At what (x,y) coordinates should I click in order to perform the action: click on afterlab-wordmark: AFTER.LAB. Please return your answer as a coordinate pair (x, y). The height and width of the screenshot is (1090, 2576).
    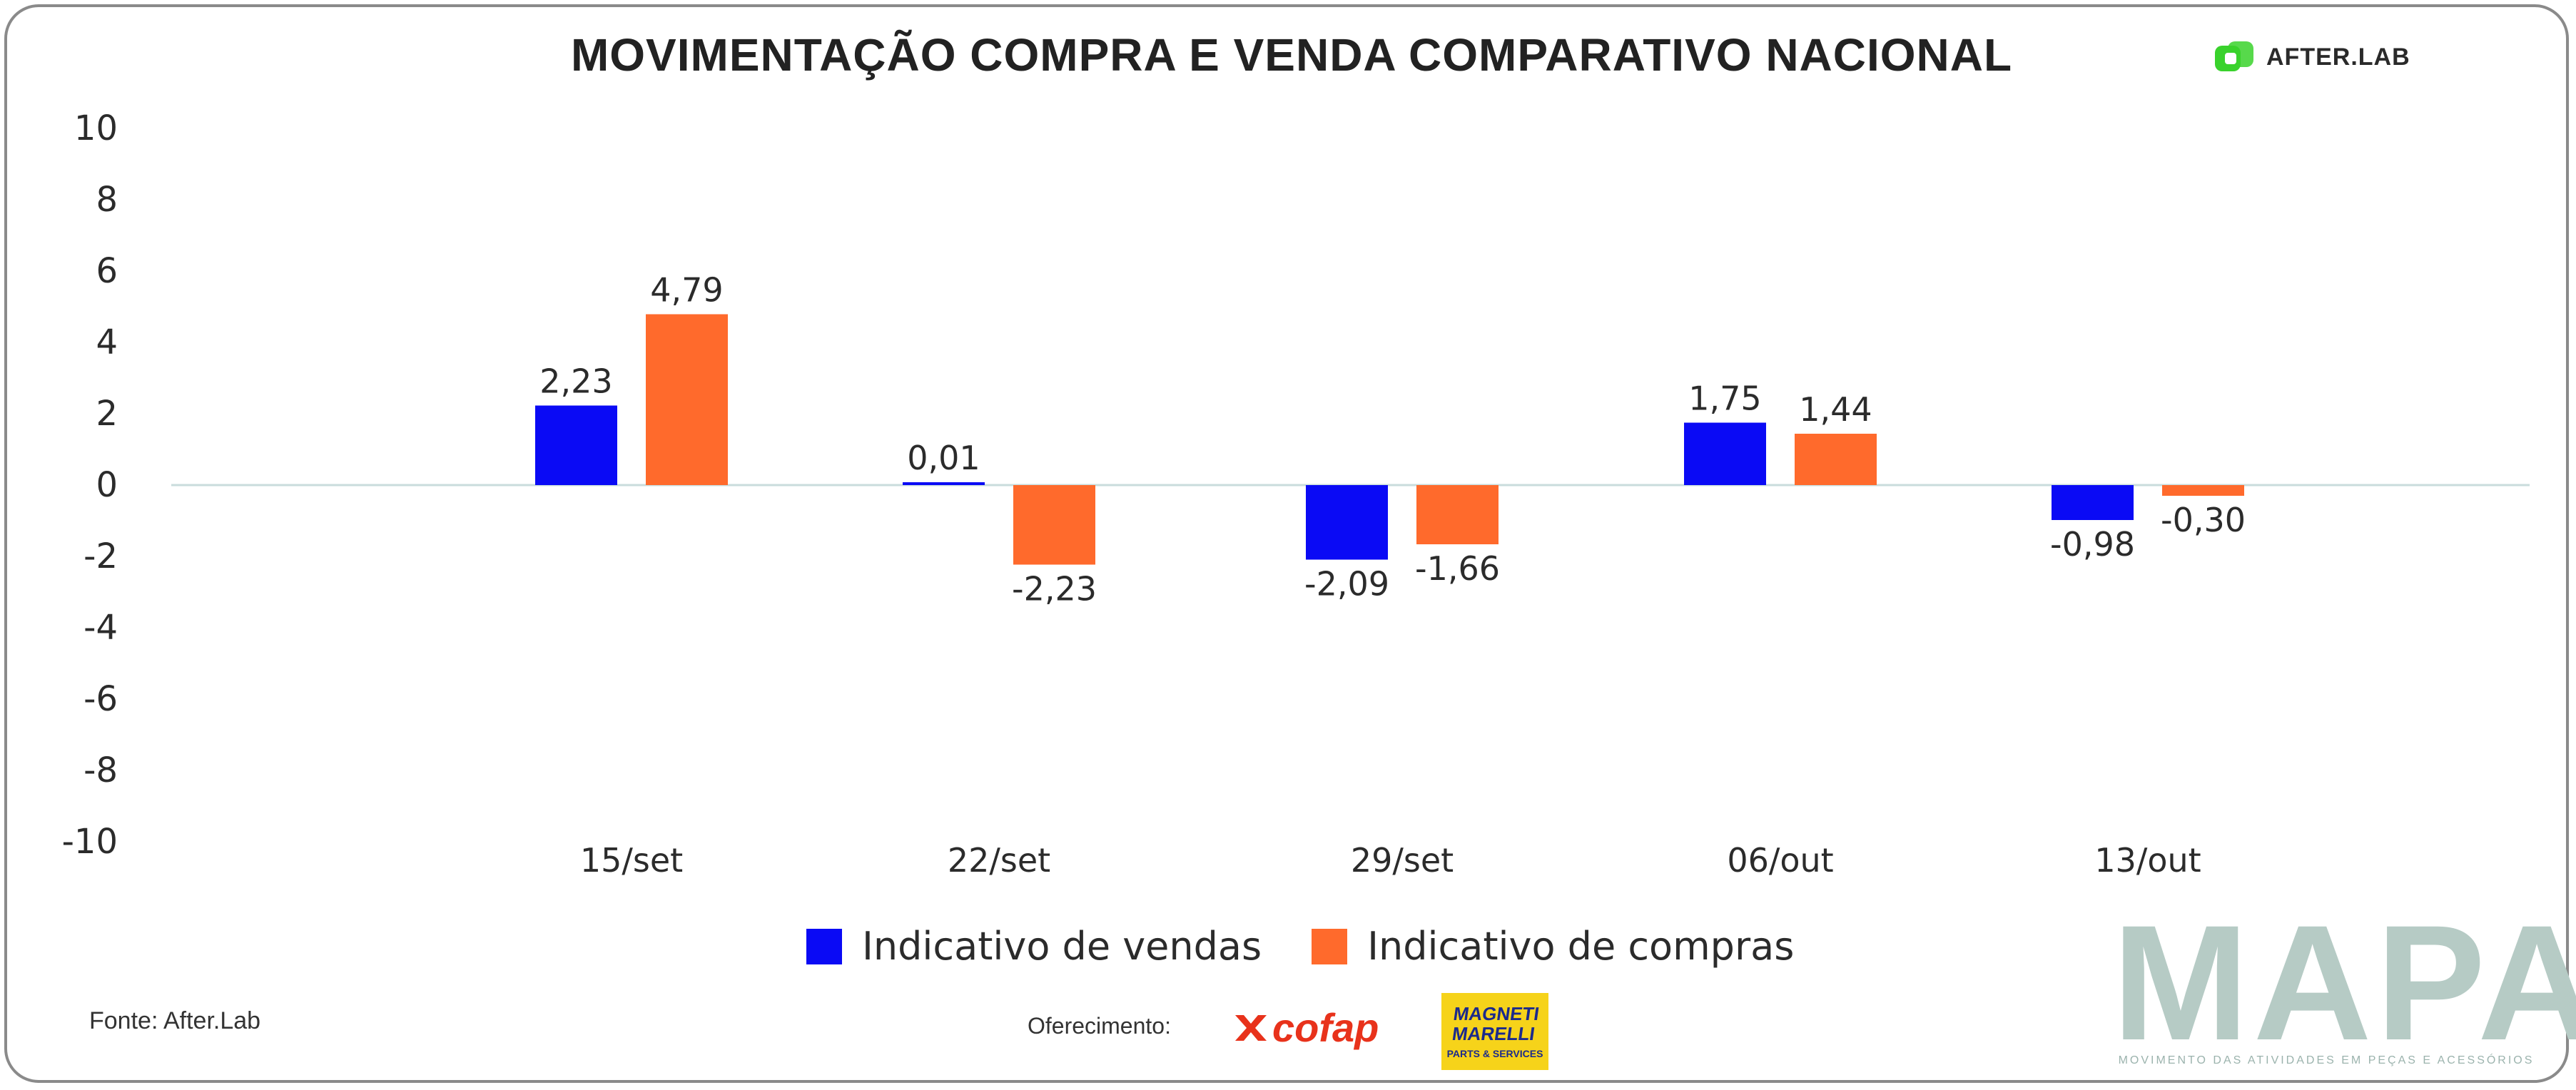
    Looking at the image, I should click on (2338, 57).